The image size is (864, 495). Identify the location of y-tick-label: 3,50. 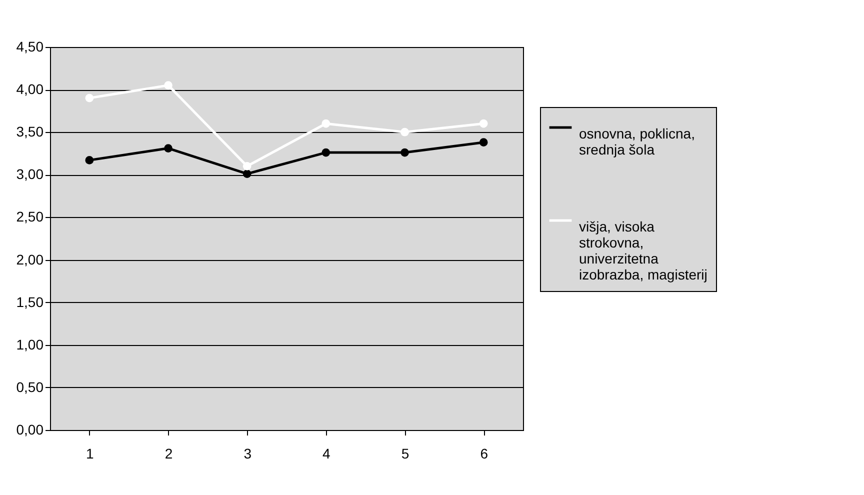
(30, 132).